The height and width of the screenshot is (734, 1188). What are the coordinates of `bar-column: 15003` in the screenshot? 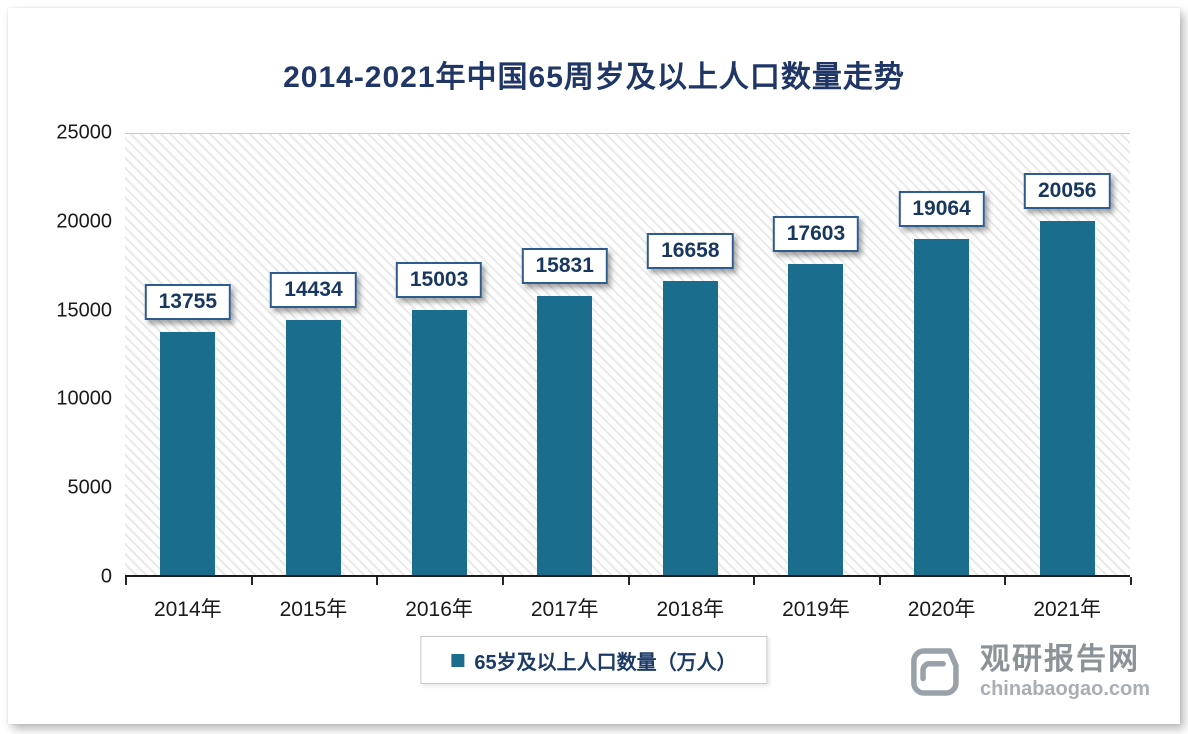 It's located at (439, 354).